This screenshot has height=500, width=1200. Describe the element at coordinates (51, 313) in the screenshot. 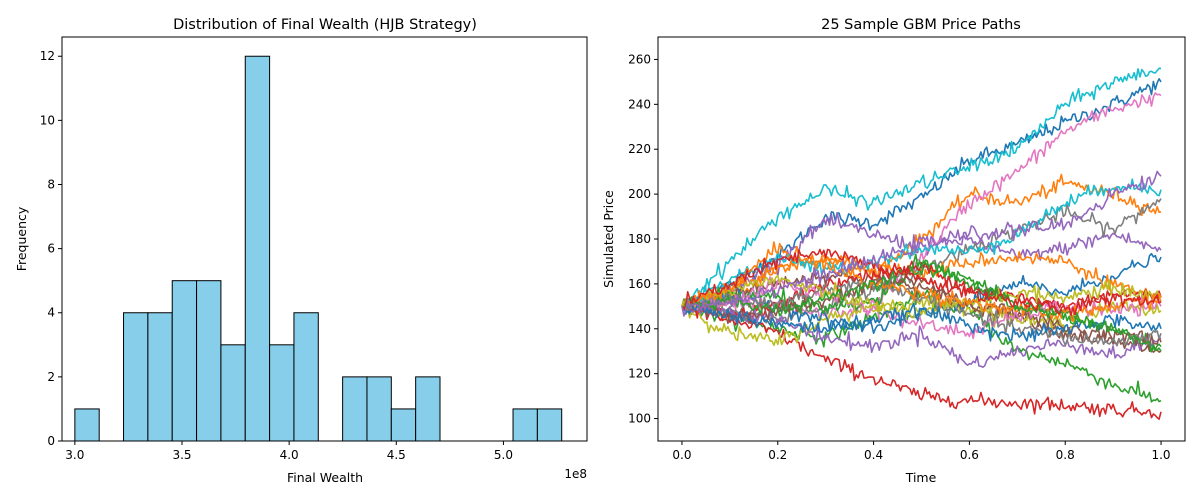

I see `histogram-y-tick-label: 4` at that location.